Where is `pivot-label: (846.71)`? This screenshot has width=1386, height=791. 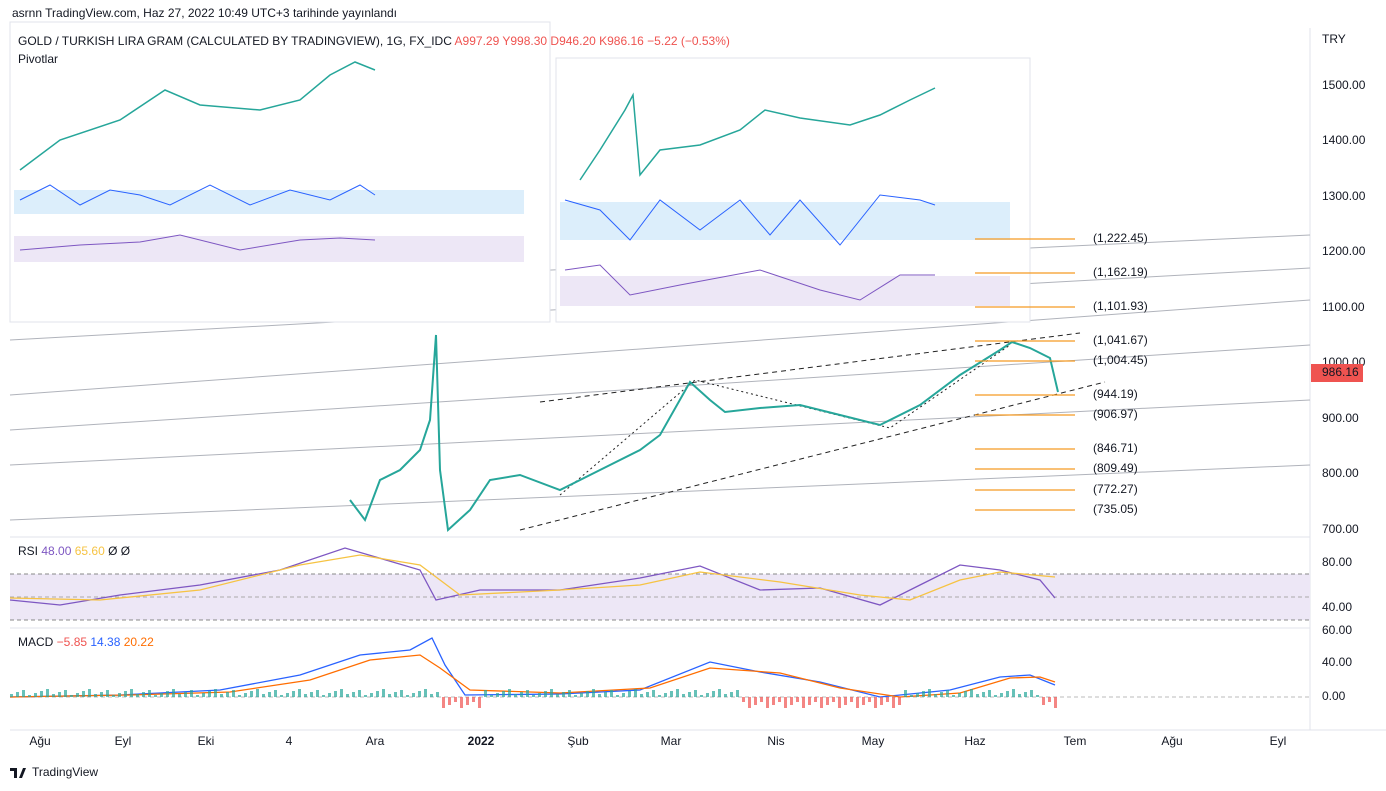
pivot-label: (846.71) is located at coordinates (1115, 448).